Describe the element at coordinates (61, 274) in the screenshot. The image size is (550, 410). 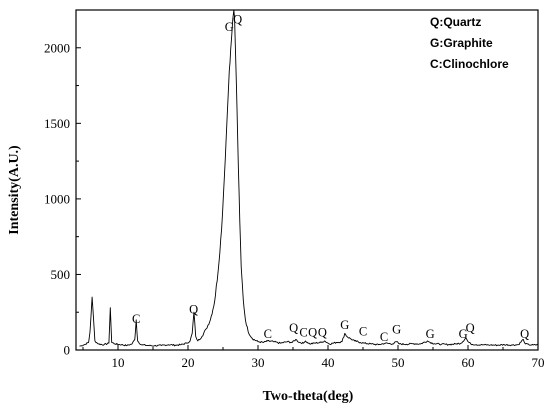
I see `y-tick-label: 500` at that location.